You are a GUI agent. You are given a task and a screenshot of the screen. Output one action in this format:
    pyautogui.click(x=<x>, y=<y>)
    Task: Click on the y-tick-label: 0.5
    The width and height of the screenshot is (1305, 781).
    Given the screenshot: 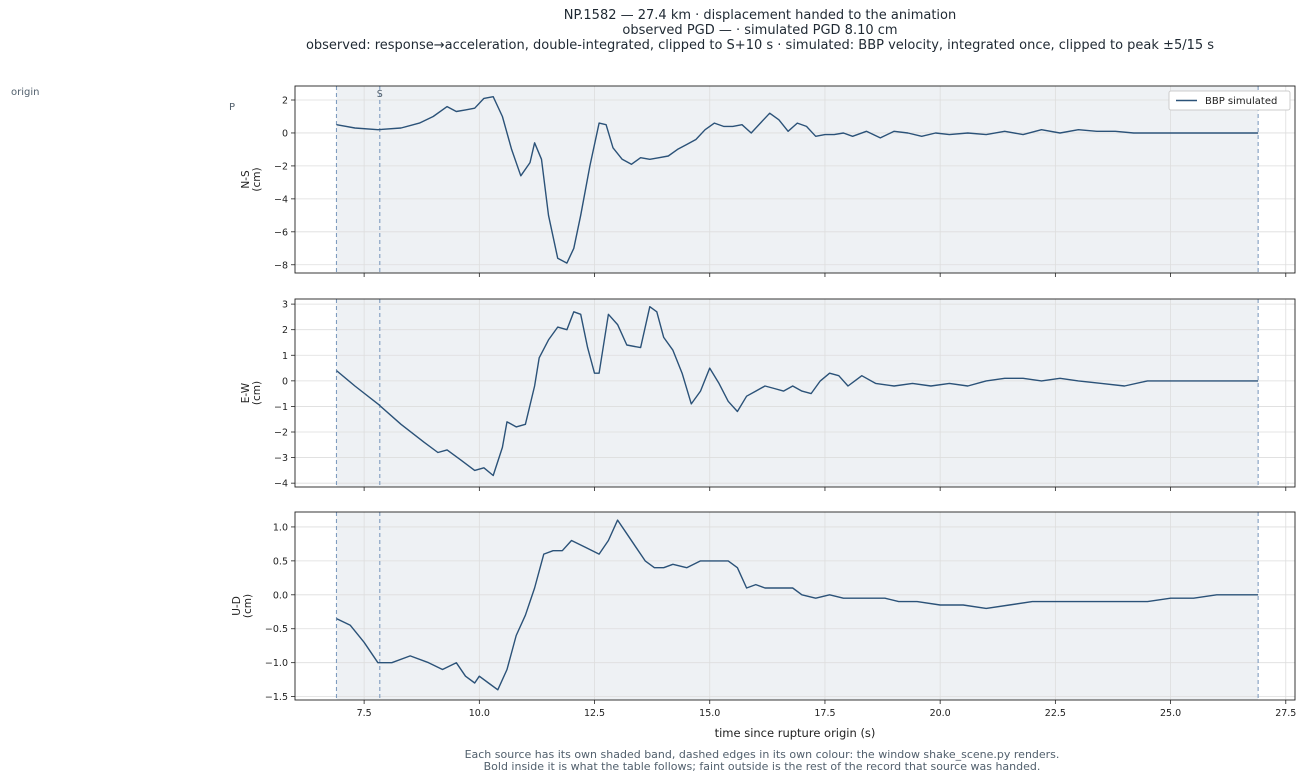 What is the action you would take?
    pyautogui.click(x=280, y=561)
    